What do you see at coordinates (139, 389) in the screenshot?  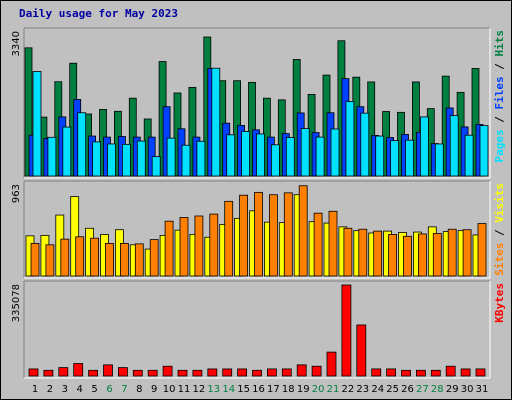 I see `x-tick-label: 8` at bounding box center [139, 389].